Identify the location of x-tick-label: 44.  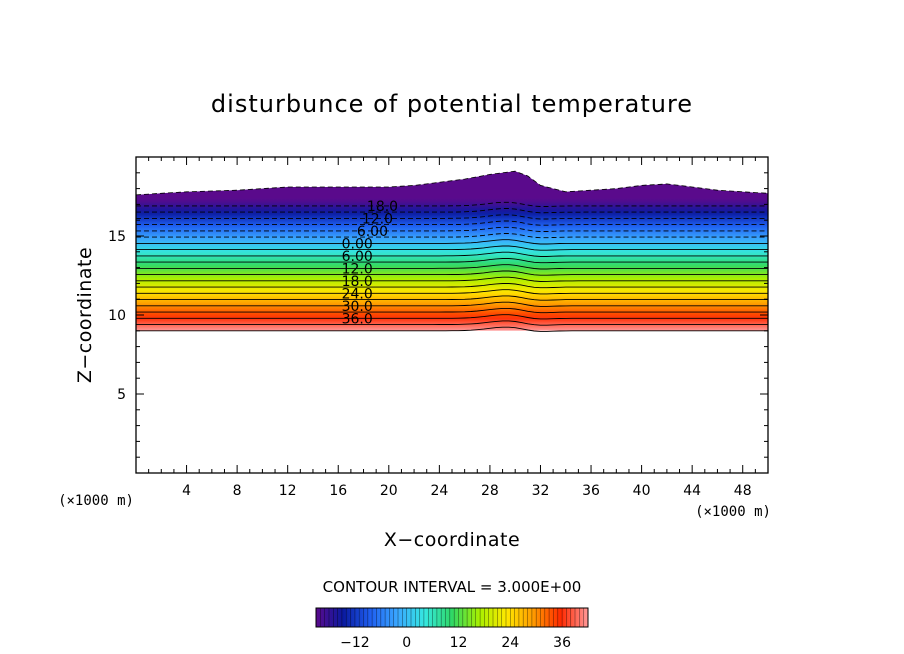
(692, 491).